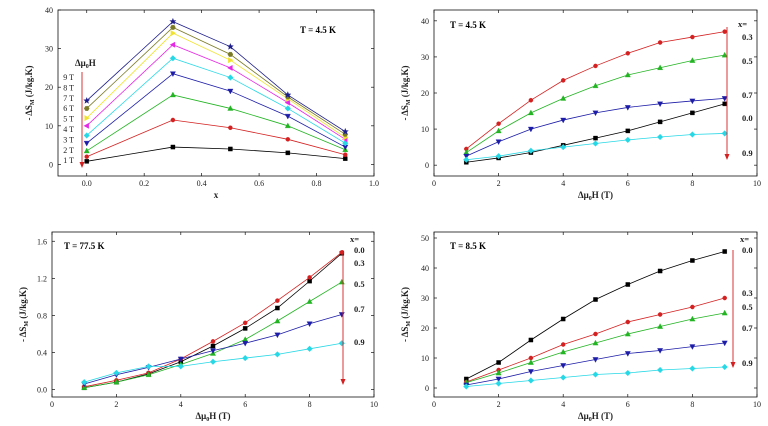  I want to click on series-7T, so click(216, 85).